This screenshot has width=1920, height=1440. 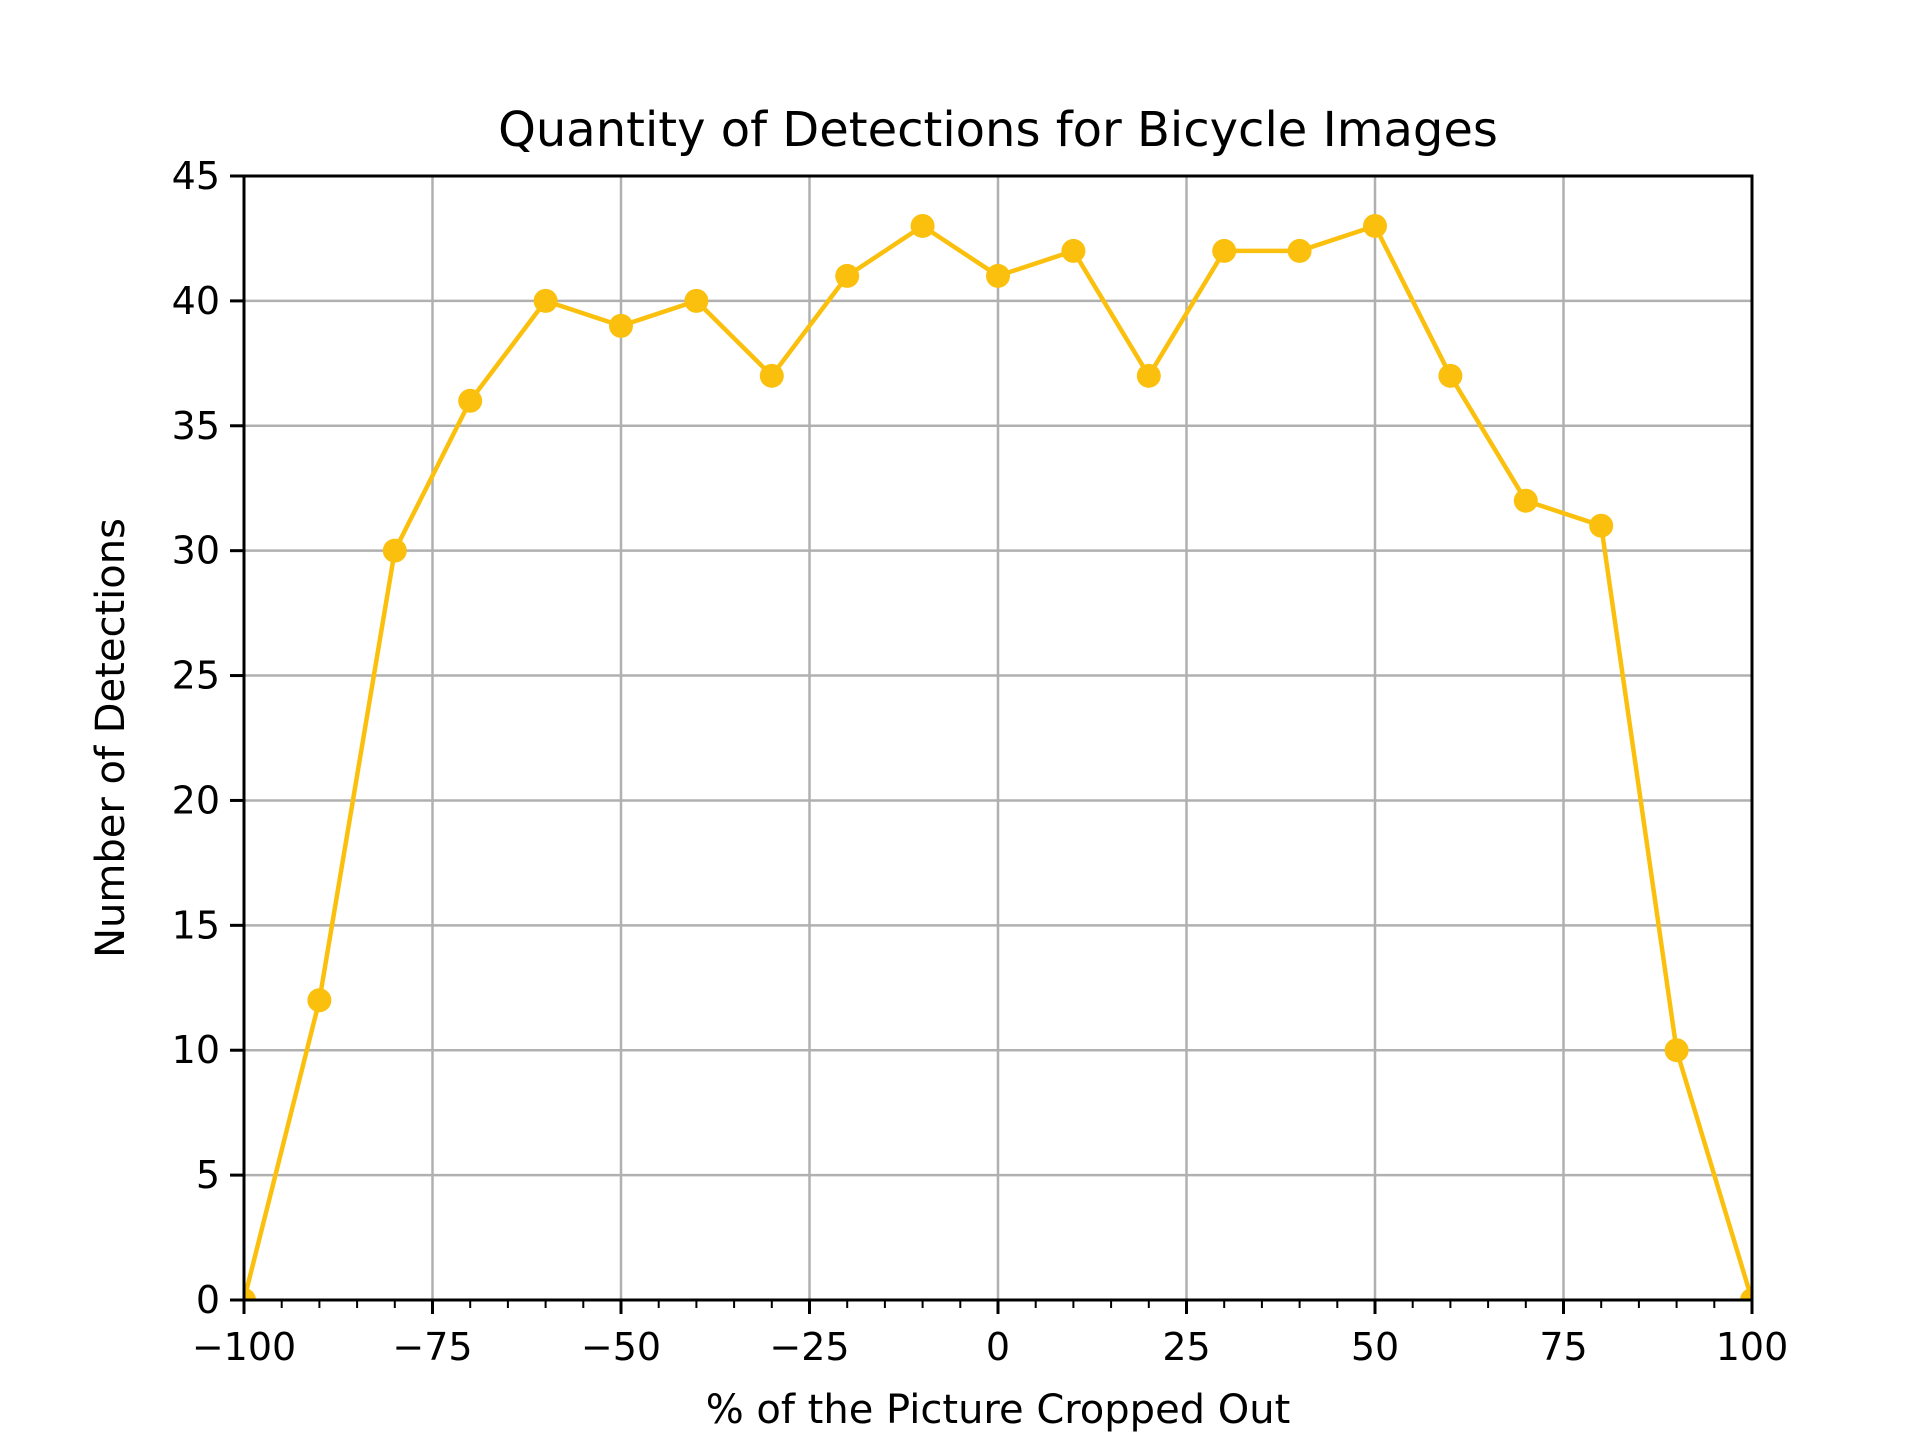 What do you see at coordinates (196, 800) in the screenshot?
I see `y-tick-label: 20` at bounding box center [196, 800].